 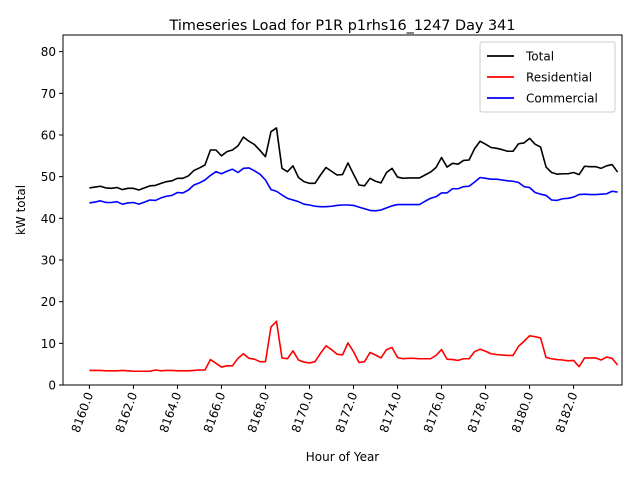 I want to click on x-tick-label: 8168.0, so click(x=259, y=412).